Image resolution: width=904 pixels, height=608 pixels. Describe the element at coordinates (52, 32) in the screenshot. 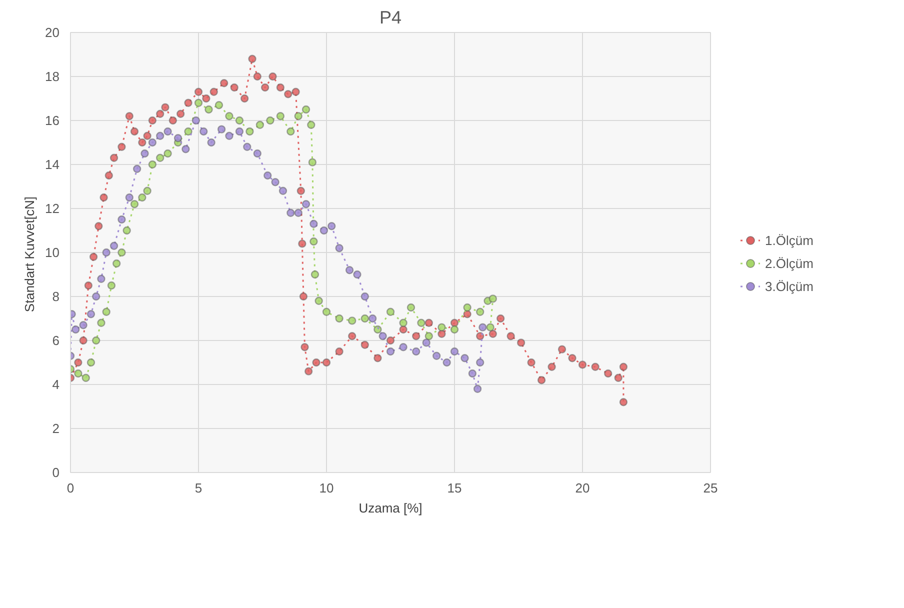

I see `y-tick-label: 20` at that location.